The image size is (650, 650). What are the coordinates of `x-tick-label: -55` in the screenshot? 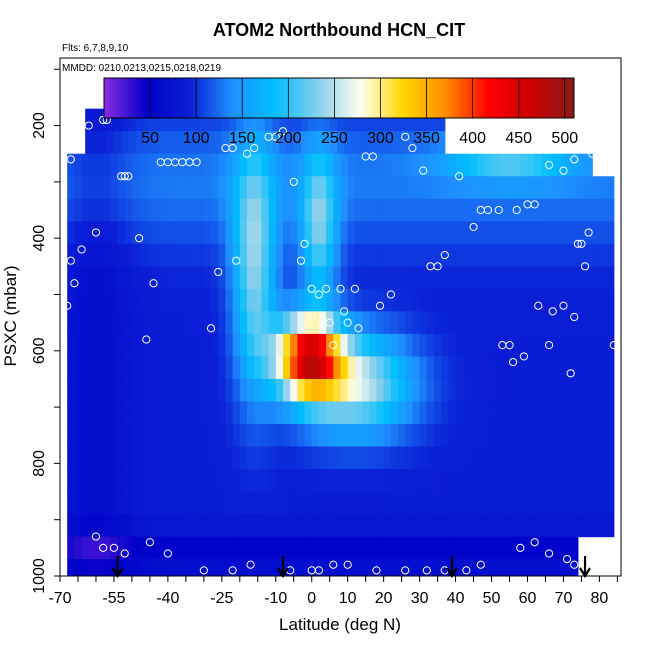 It's located at (113, 598).